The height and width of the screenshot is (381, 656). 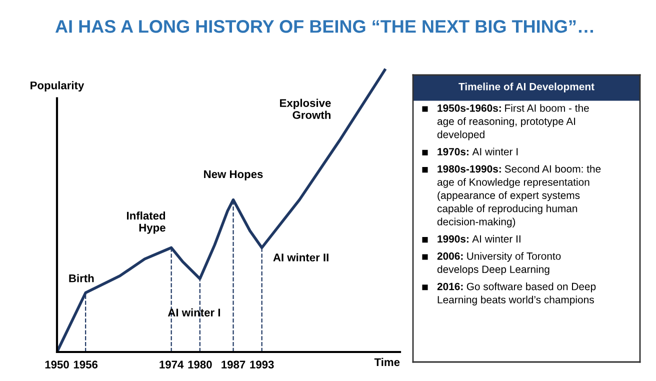 What do you see at coordinates (57, 364) in the screenshot?
I see `x-tick-label: 1950` at bounding box center [57, 364].